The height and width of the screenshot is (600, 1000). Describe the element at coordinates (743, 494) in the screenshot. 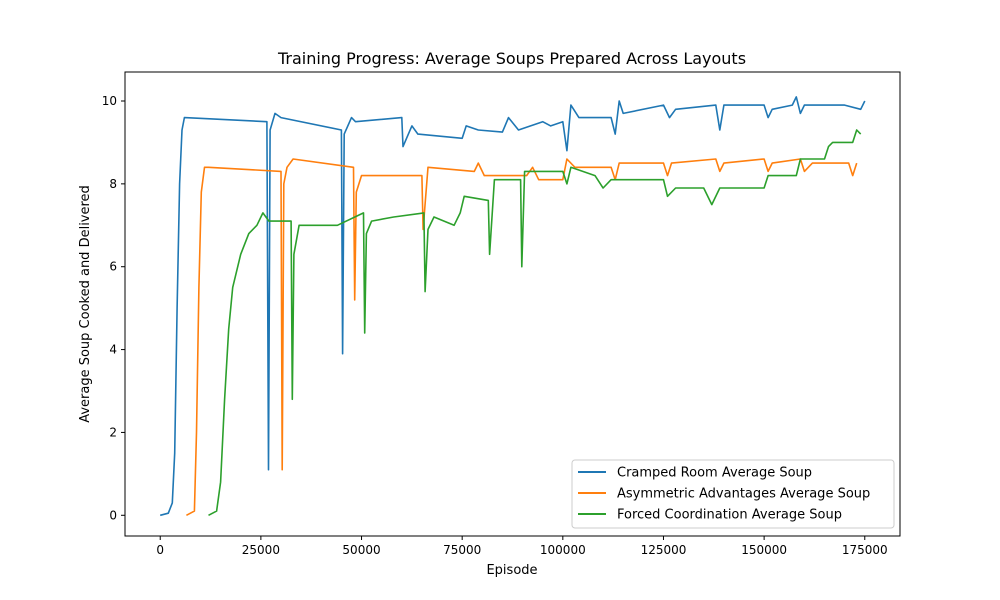

I see `legend-label: Asymmetric Advantages Average Soup` at that location.